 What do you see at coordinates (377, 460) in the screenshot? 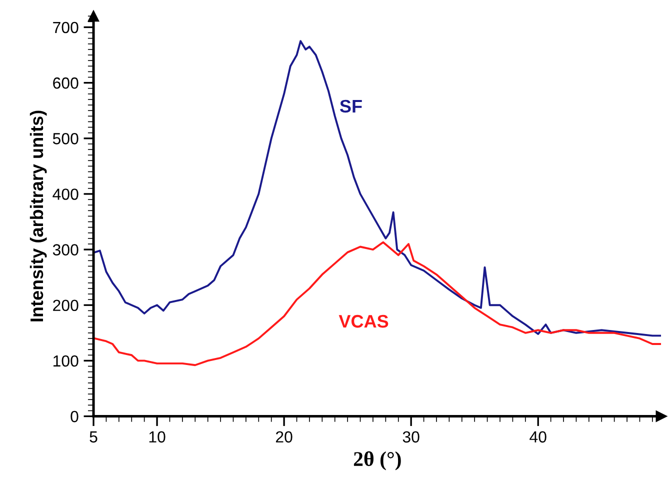
I see `x-axis-title: 2θ (°)` at bounding box center [377, 460].